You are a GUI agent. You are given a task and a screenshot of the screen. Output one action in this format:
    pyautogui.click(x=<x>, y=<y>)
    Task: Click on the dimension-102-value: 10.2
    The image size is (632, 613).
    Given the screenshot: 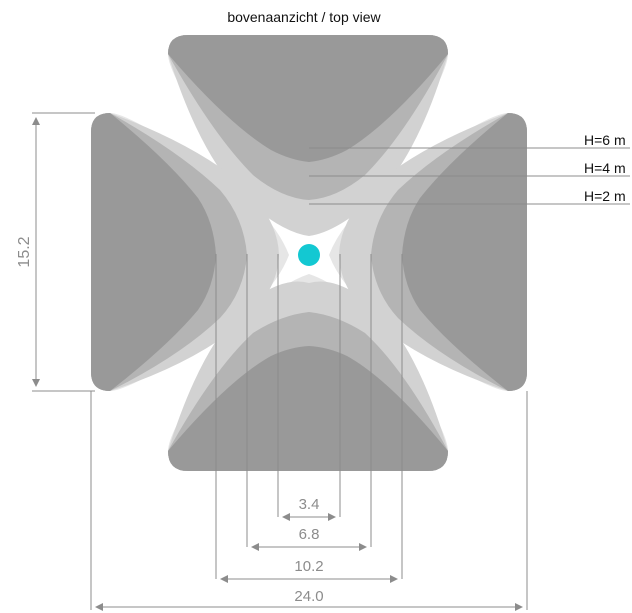 What is the action you would take?
    pyautogui.click(x=308, y=566)
    